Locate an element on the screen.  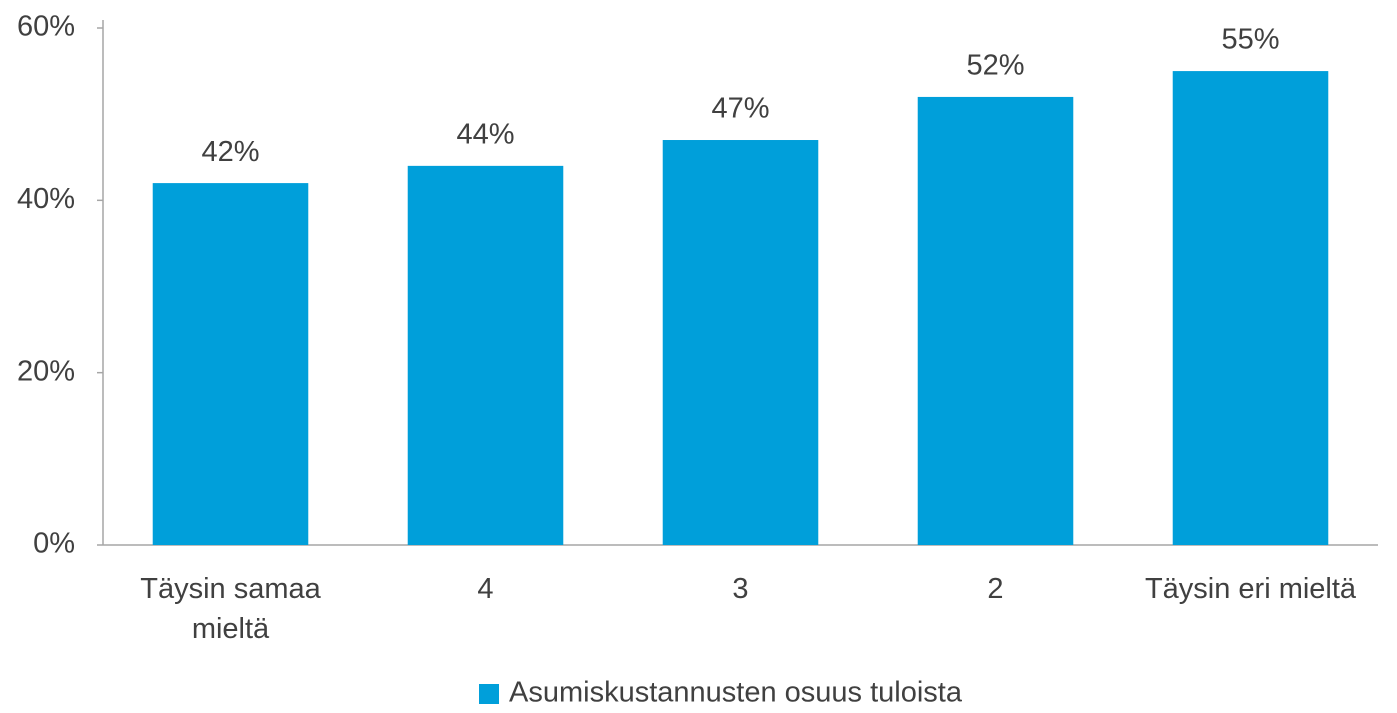
data-label: 47% is located at coordinates (740, 109).